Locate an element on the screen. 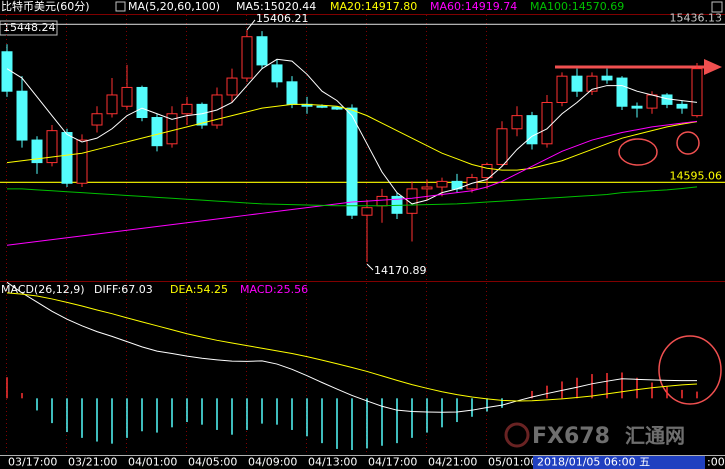  legend-entry: MA20:14917.80 is located at coordinates (373, 6).